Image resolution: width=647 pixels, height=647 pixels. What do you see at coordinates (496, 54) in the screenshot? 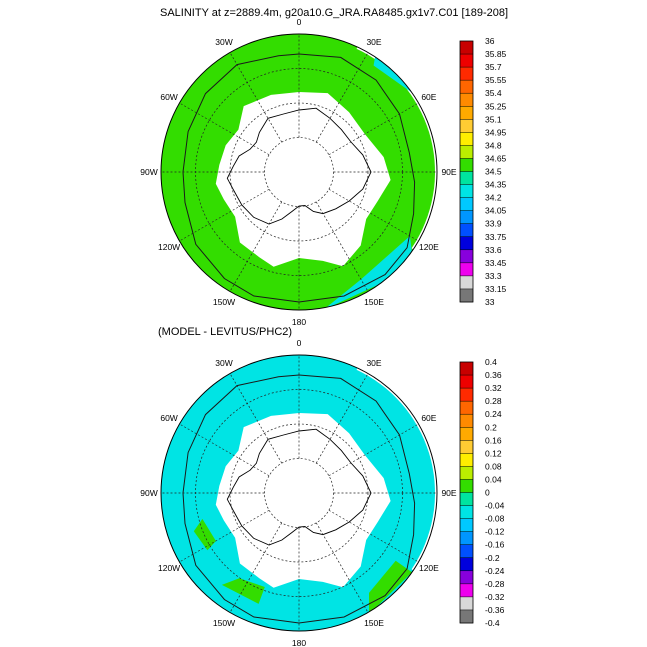
I see `colorbar-label: 35.85` at bounding box center [496, 54].